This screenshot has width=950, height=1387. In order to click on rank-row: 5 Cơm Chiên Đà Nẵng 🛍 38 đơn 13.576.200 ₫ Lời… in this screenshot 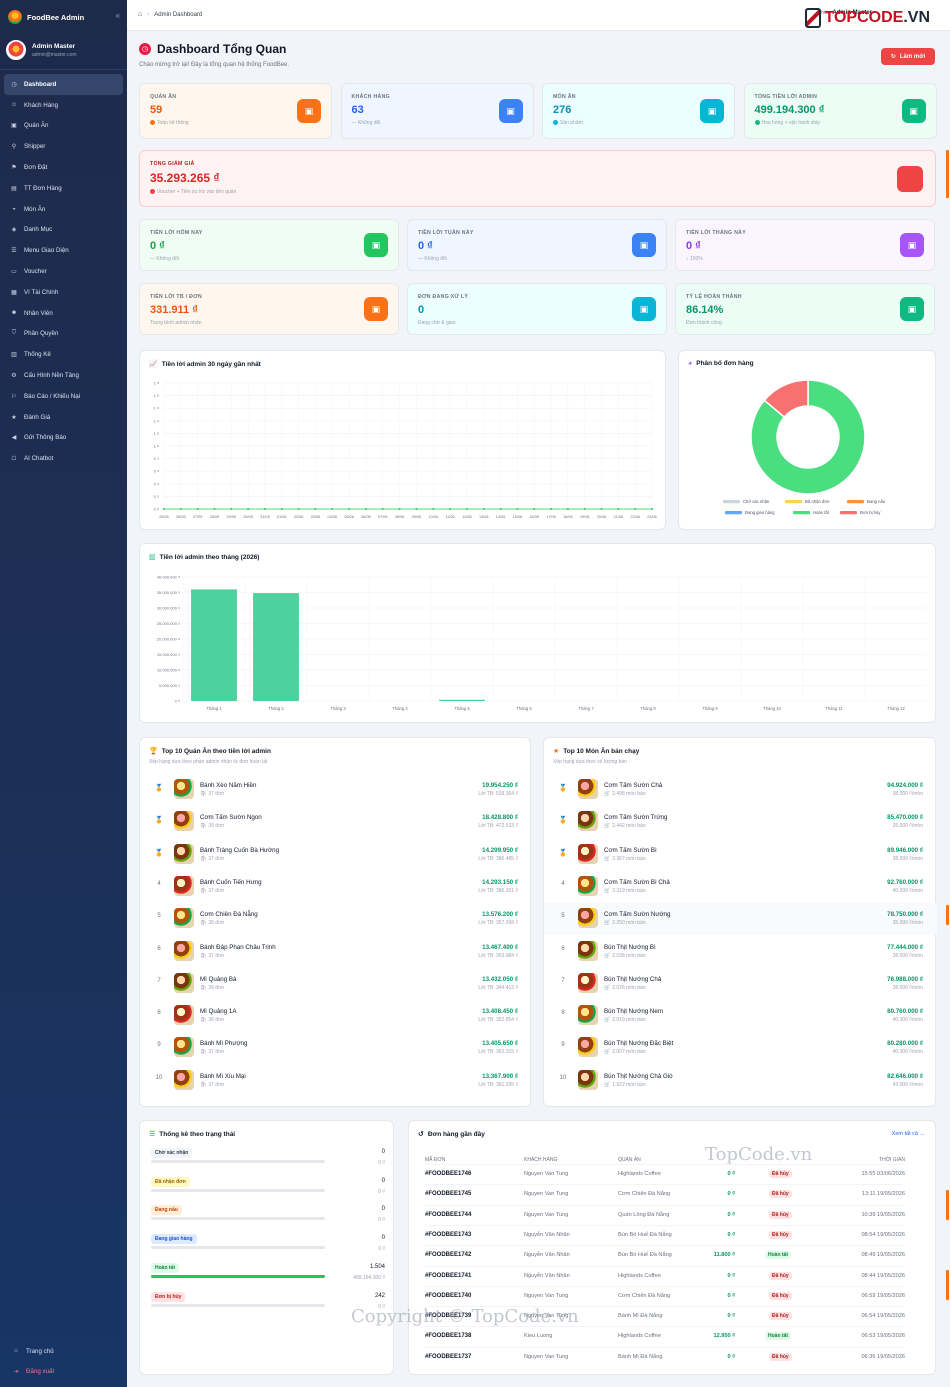, I will do `click(336, 919)`.